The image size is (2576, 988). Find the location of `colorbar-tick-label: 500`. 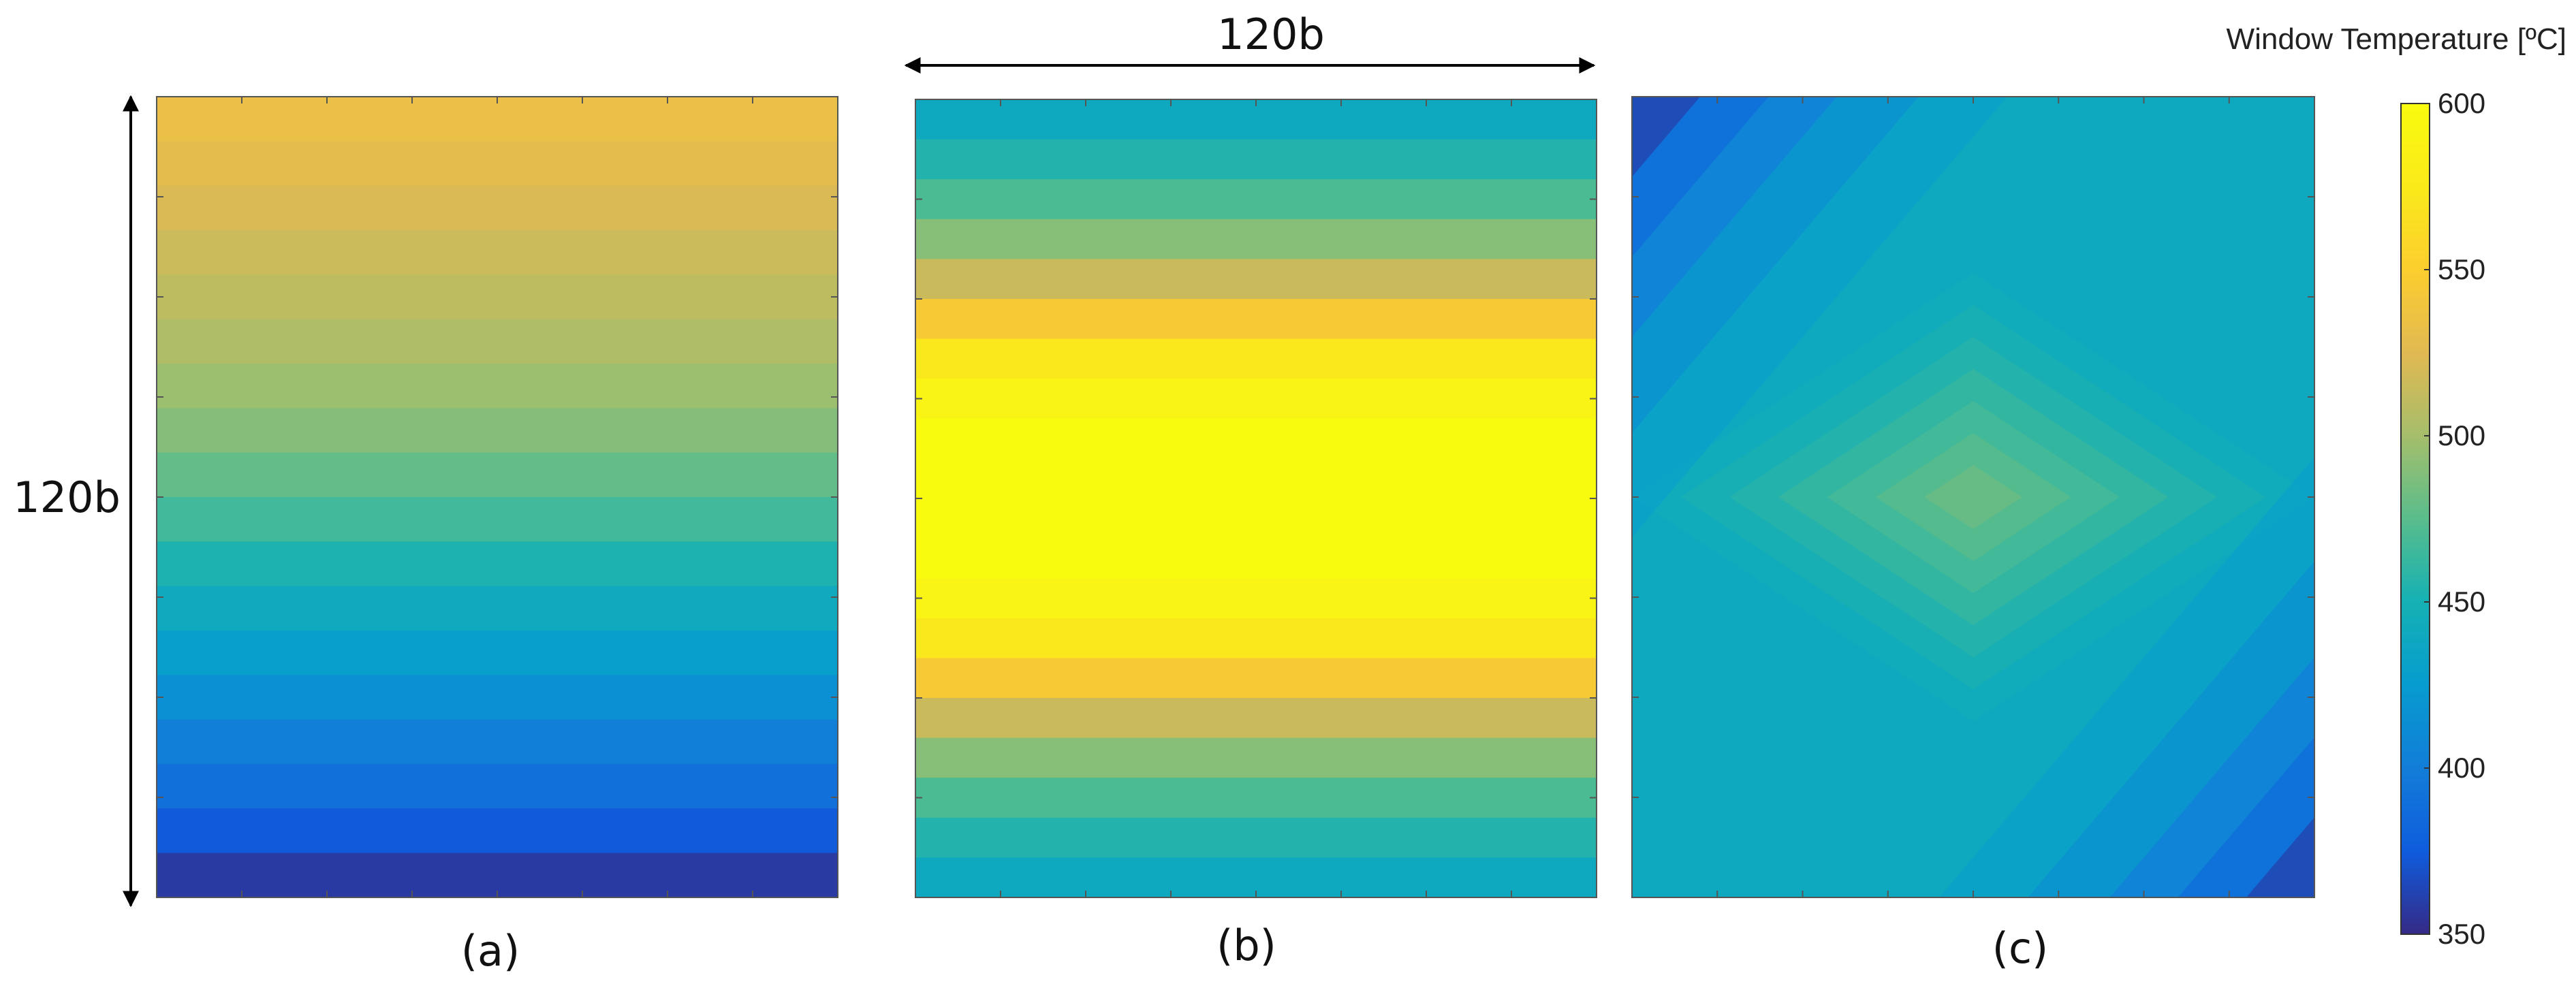

colorbar-tick-label: 500 is located at coordinates (2461, 435).